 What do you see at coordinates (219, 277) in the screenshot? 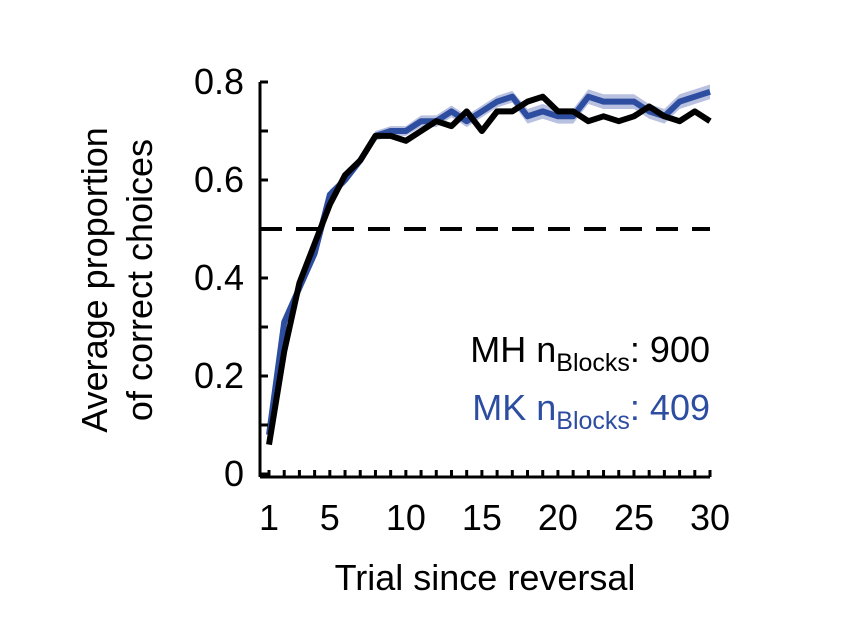
I see `y-tick-label-2: 0.4` at bounding box center [219, 277].